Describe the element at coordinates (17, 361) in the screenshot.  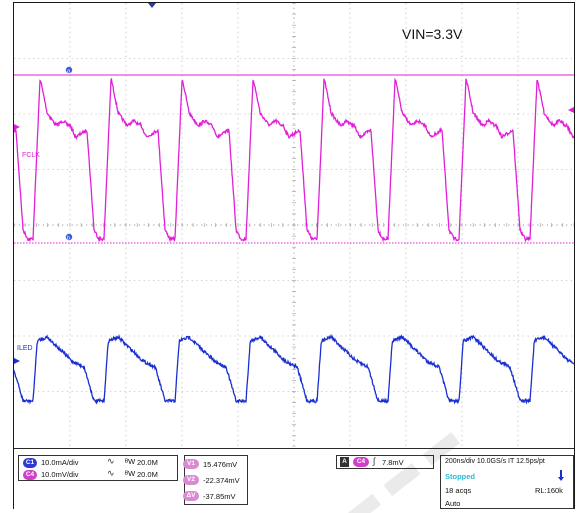
I see `iled-ground-marker` at that location.